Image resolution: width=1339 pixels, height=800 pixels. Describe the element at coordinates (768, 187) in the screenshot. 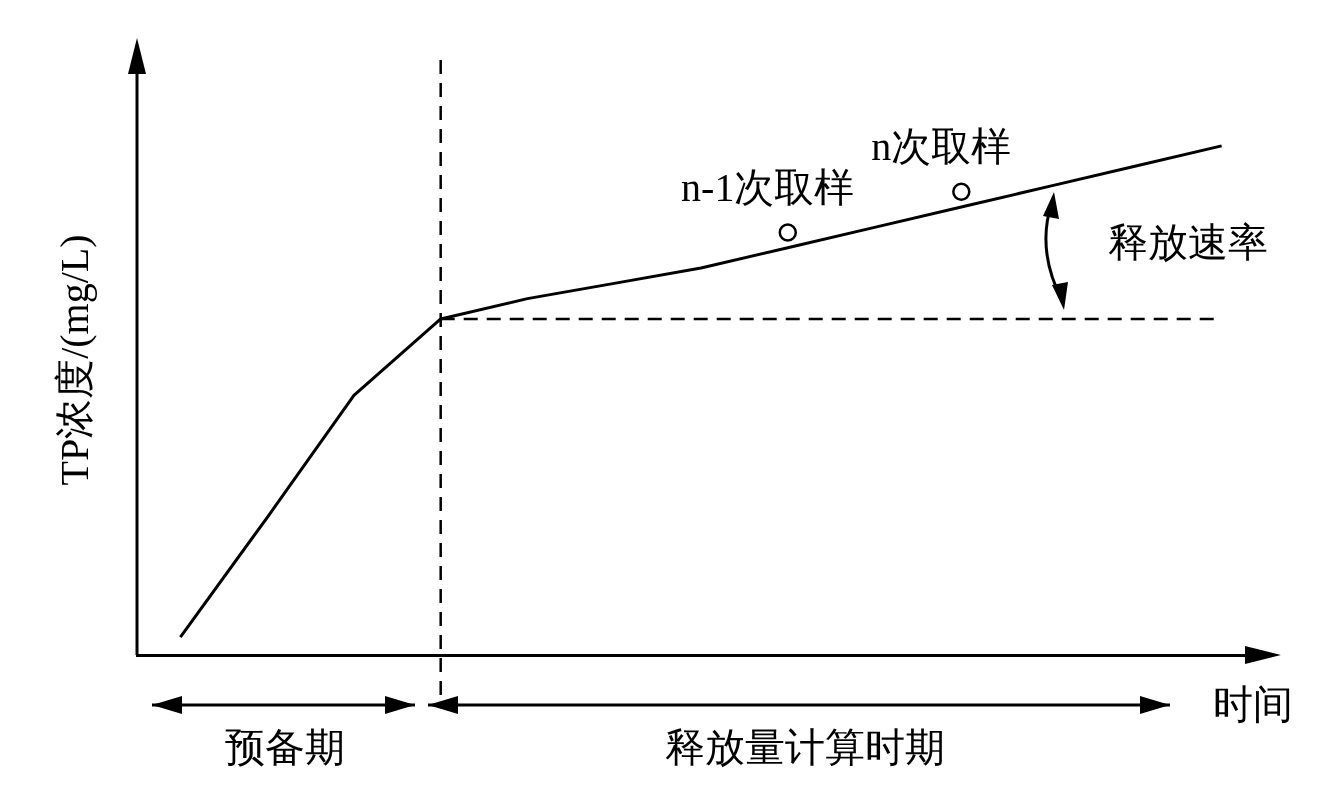

I see `series-label: n-1次取样` at that location.